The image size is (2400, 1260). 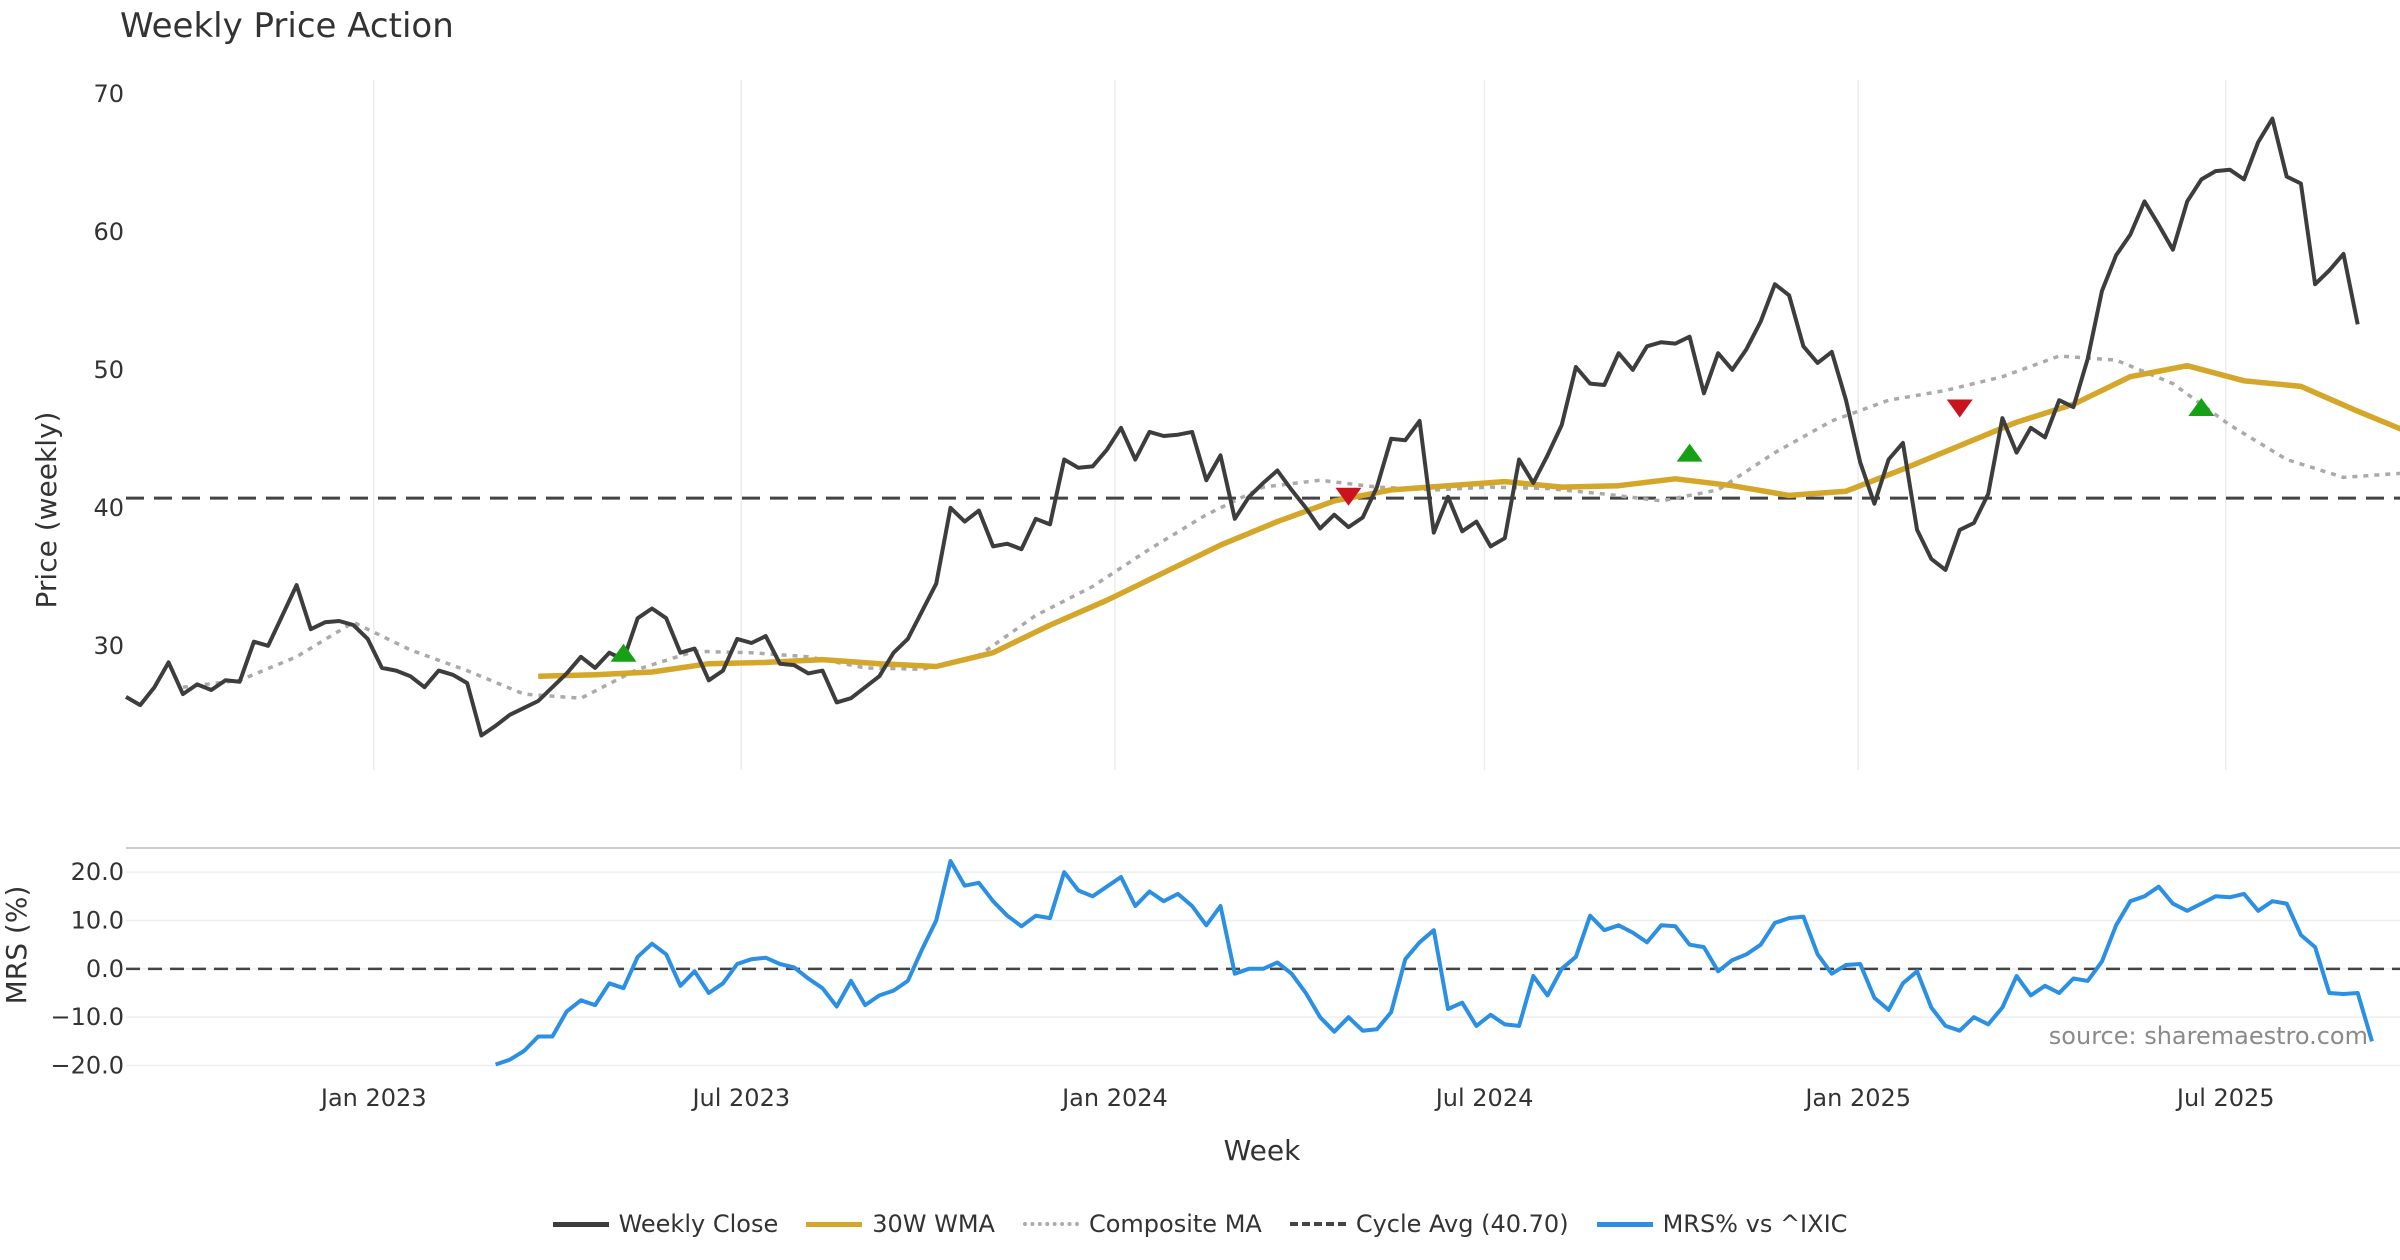 What do you see at coordinates (87, 1017) in the screenshot?
I see `mrs-y-tick-label: −10.0` at bounding box center [87, 1017].